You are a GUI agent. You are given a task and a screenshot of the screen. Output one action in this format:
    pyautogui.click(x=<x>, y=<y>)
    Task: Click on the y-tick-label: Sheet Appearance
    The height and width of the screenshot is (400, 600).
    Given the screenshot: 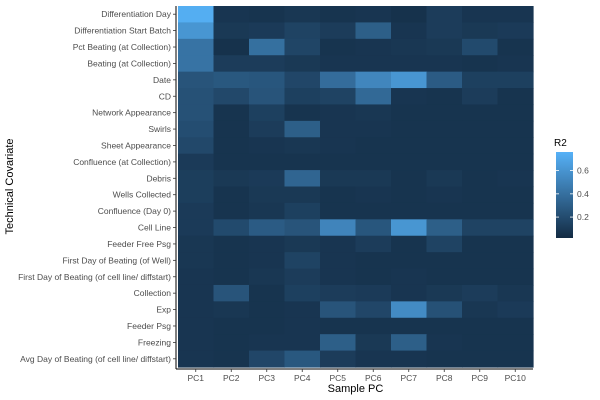 What is the action you would take?
    pyautogui.click(x=136, y=145)
    